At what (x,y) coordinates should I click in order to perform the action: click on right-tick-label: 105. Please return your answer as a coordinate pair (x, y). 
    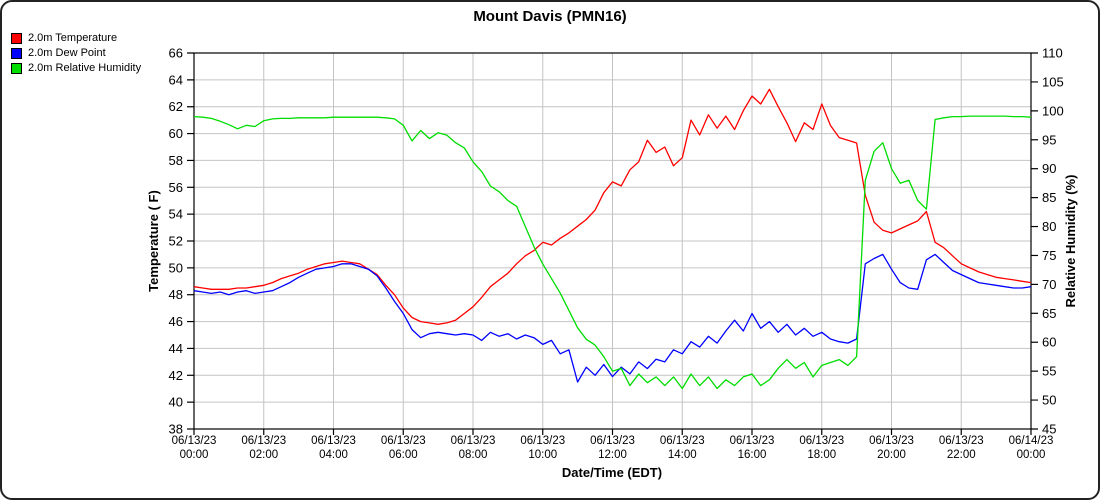
    Looking at the image, I should click on (1053, 81).